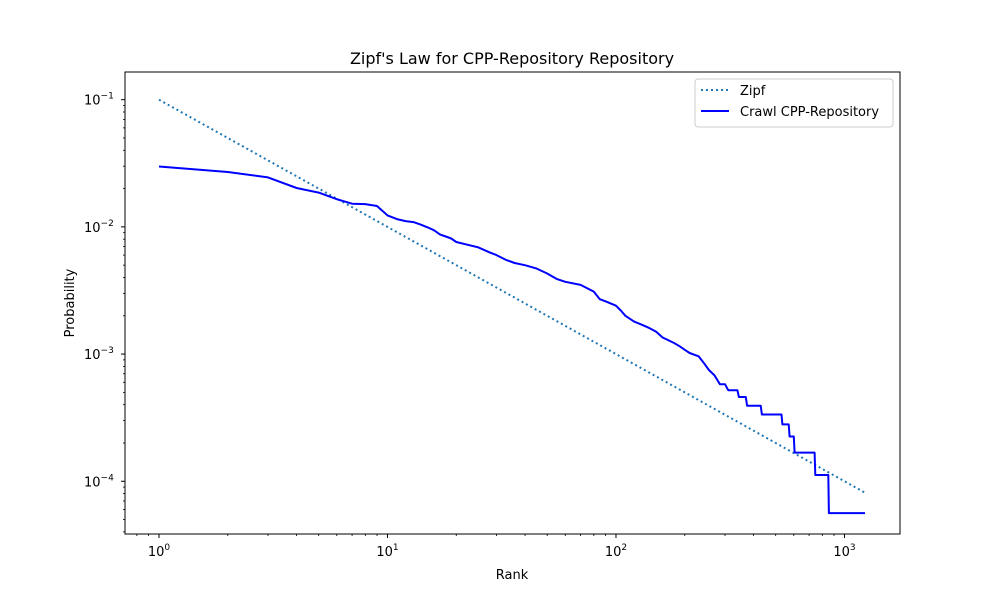 The width and height of the screenshot is (1000, 600). I want to click on x-axis: 100 10¹ 10² 10³, so click(496, 547).